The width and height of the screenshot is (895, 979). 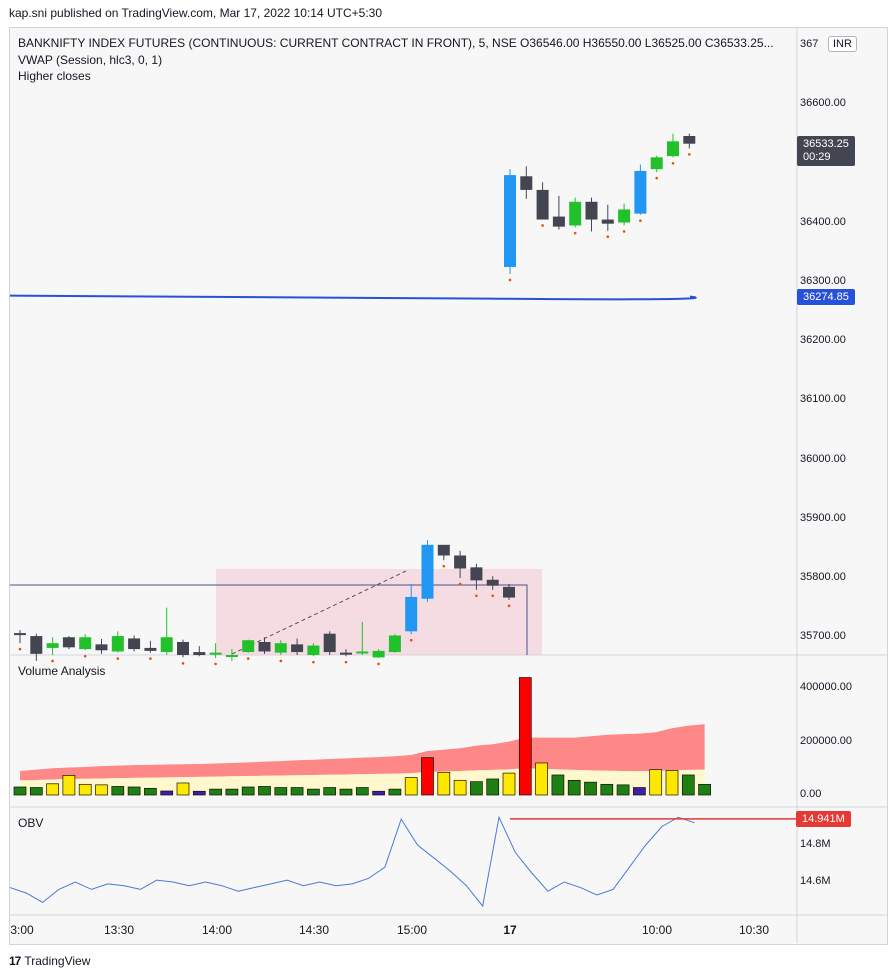 What do you see at coordinates (811, 794) in the screenshot?
I see `volume-tick-2: 0.00` at bounding box center [811, 794].